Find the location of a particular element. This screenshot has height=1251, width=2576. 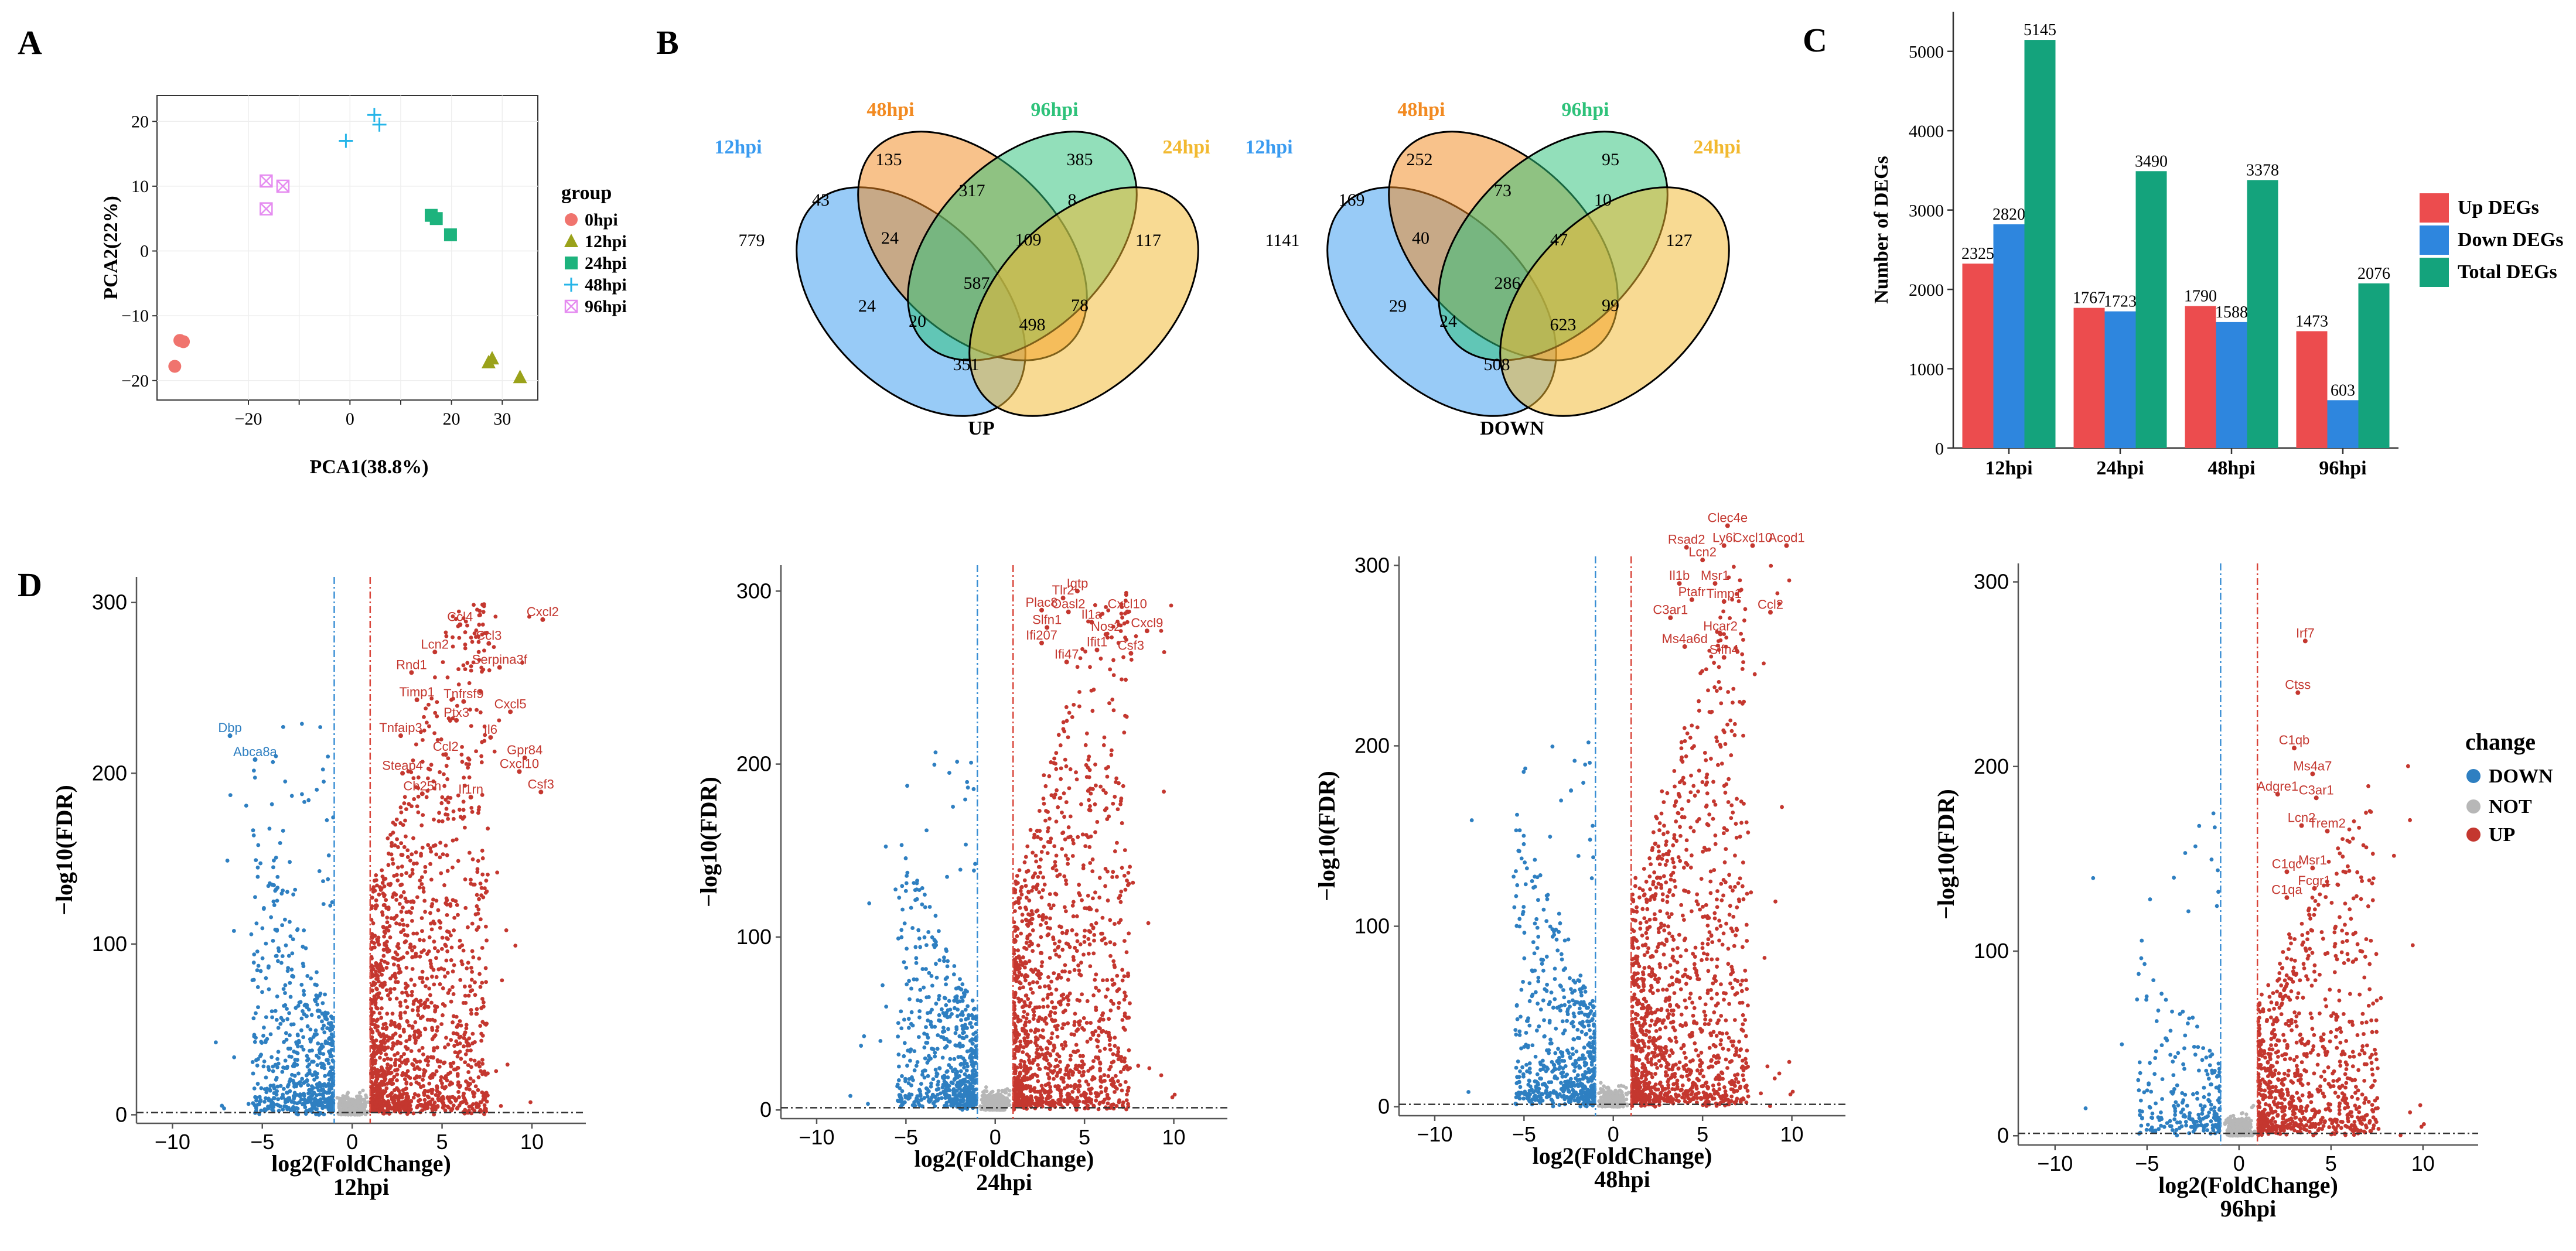

venn-count: 99 is located at coordinates (1610, 305).